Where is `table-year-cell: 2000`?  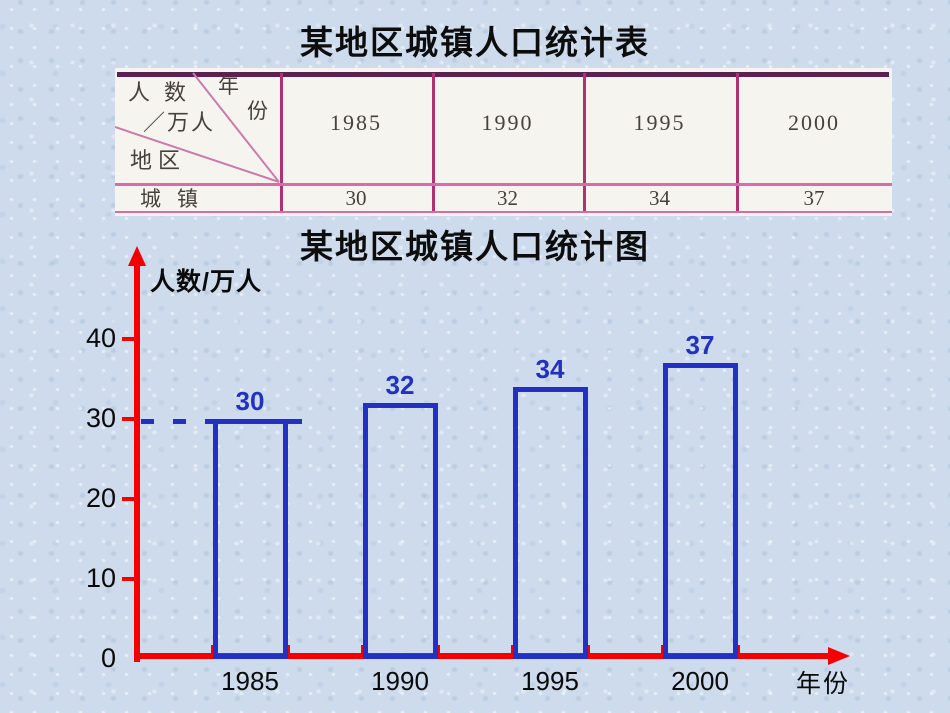
table-year-cell: 2000 is located at coordinates (814, 122).